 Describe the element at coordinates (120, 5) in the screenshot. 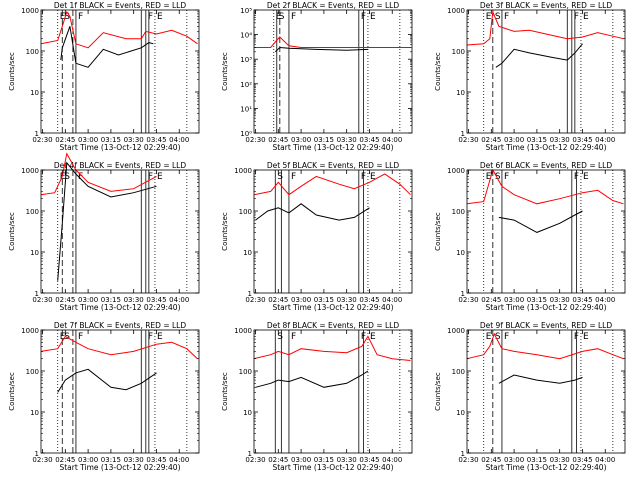

I see `panel-title: Det 1f BLACK = Events, RED = LLD` at that location.